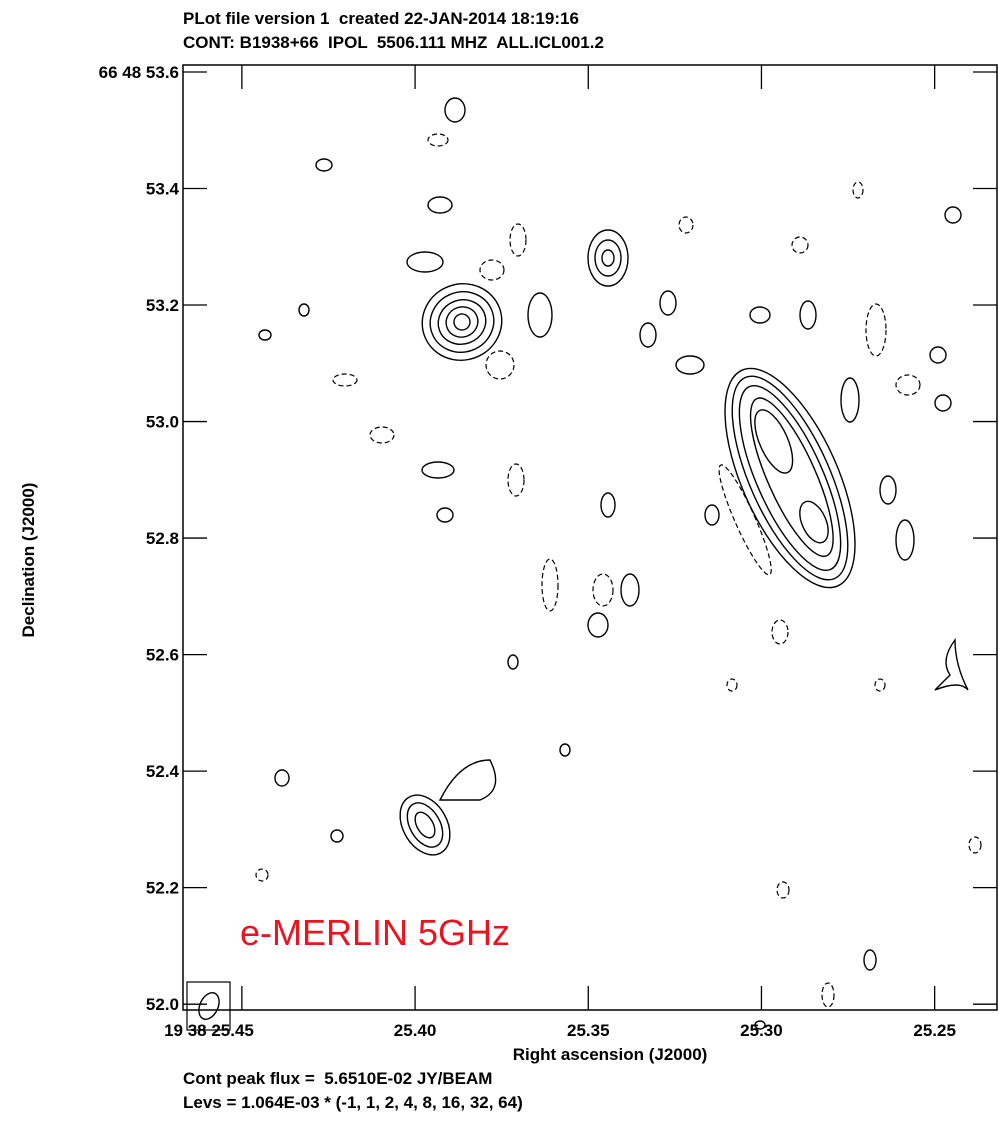 This screenshot has height=1146, width=999. What do you see at coordinates (162, 655) in the screenshot?
I see `y-tick-label: 52.6` at bounding box center [162, 655].